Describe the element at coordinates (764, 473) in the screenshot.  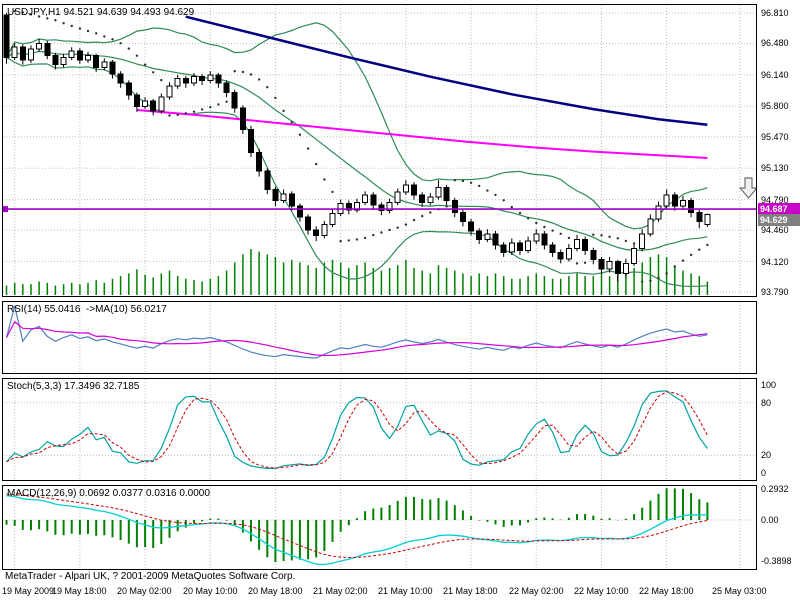
I see `stoch-tick-label: 0` at that location.